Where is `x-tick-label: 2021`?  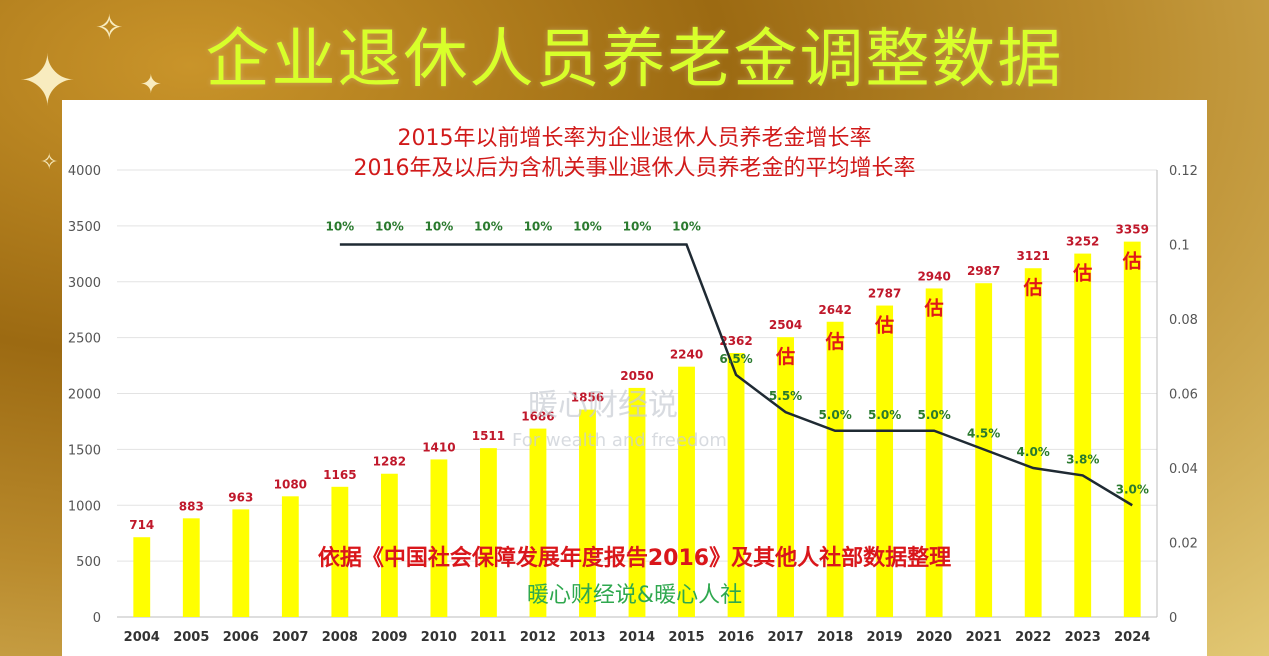 x-tick-label: 2021 is located at coordinates (984, 637).